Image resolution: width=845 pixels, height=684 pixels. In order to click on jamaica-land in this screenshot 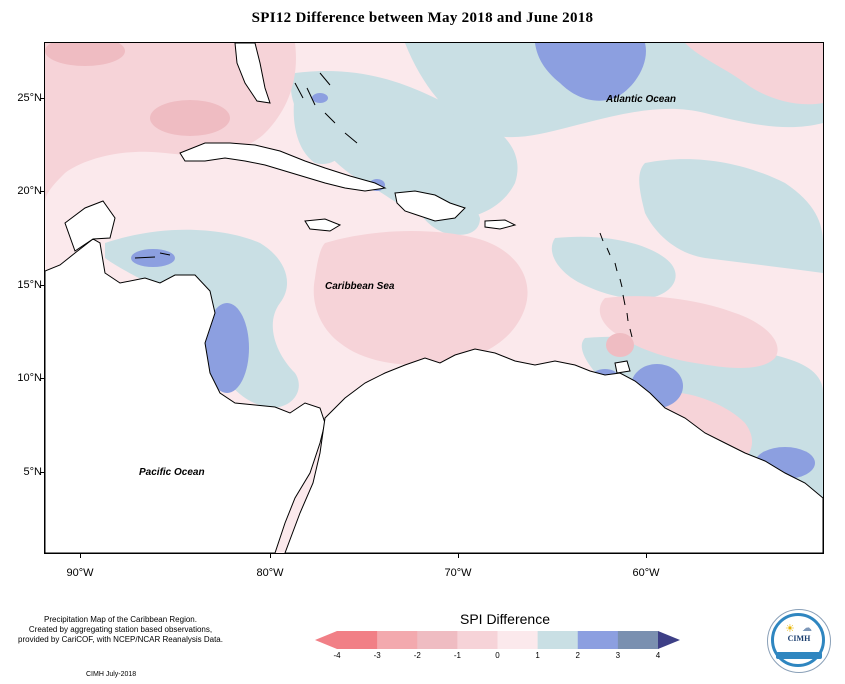, I will do `click(323, 225)`.